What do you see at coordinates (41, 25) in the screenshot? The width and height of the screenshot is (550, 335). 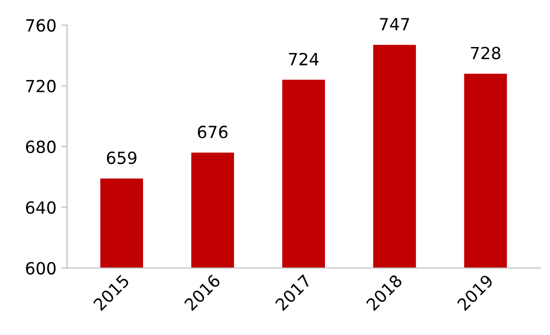 I see `y-tick-label: 760` at bounding box center [41, 25].